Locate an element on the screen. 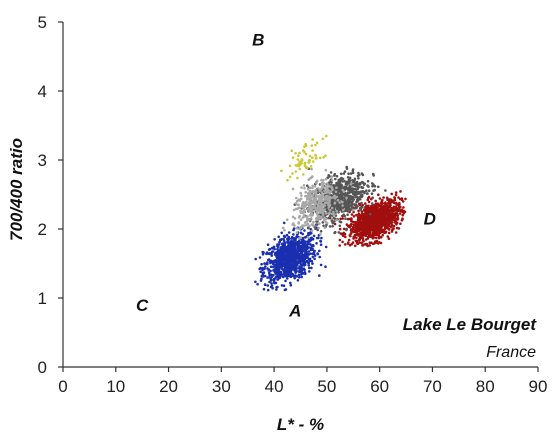 This screenshot has height=436, width=556. y-axis-title: 700/400 ratio is located at coordinates (16, 189).